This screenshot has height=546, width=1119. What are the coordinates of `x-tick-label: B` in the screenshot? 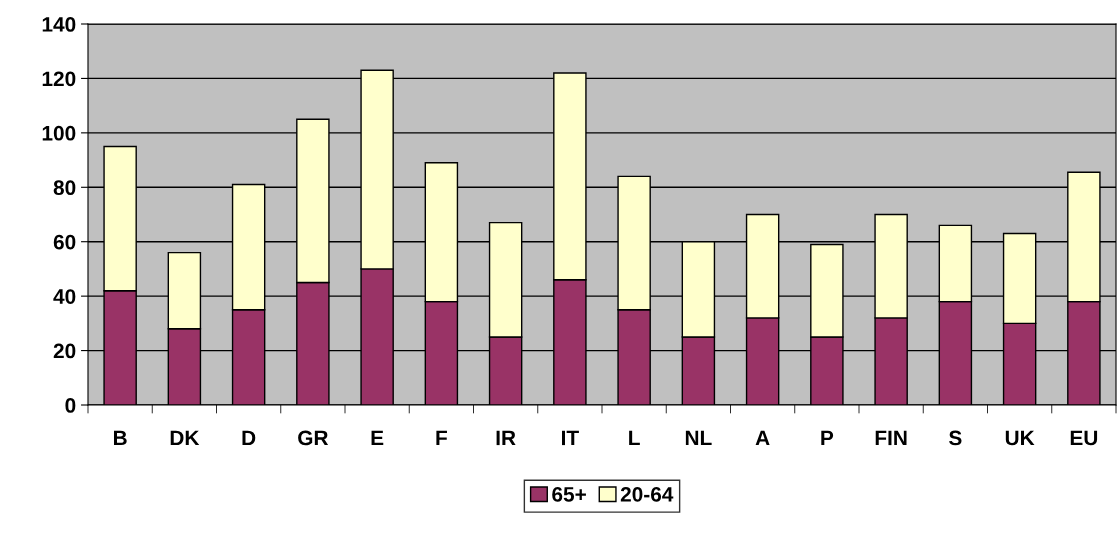 It's located at (120, 438).